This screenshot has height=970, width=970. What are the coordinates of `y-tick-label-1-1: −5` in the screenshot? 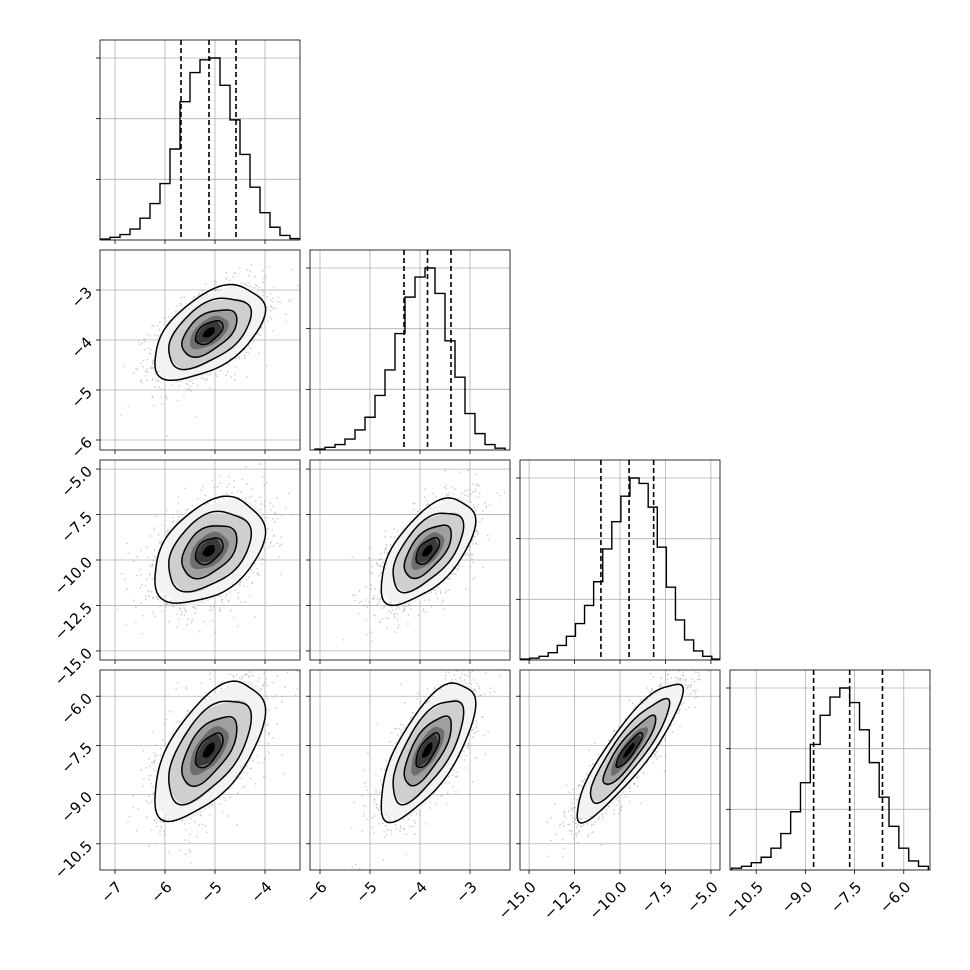 It's located at (82, 397).